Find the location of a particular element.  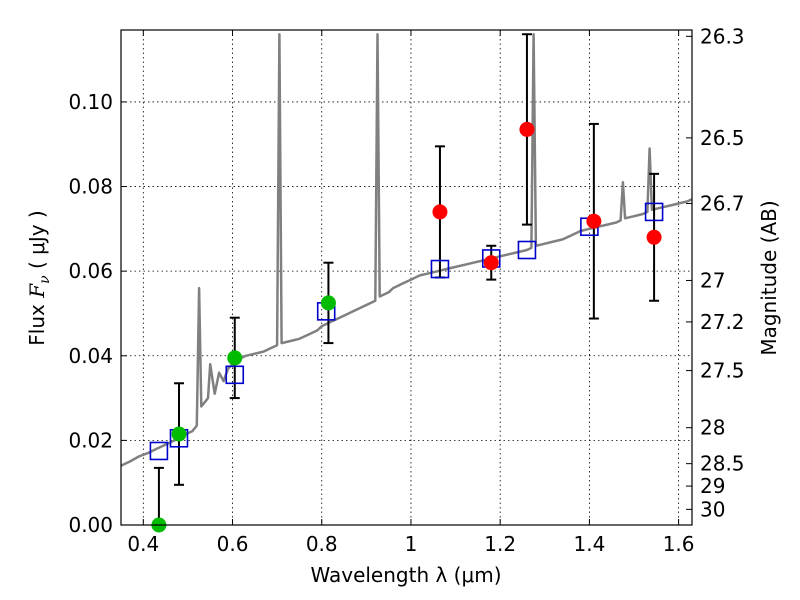

right-tick-label: 27.5 is located at coordinates (722, 371).